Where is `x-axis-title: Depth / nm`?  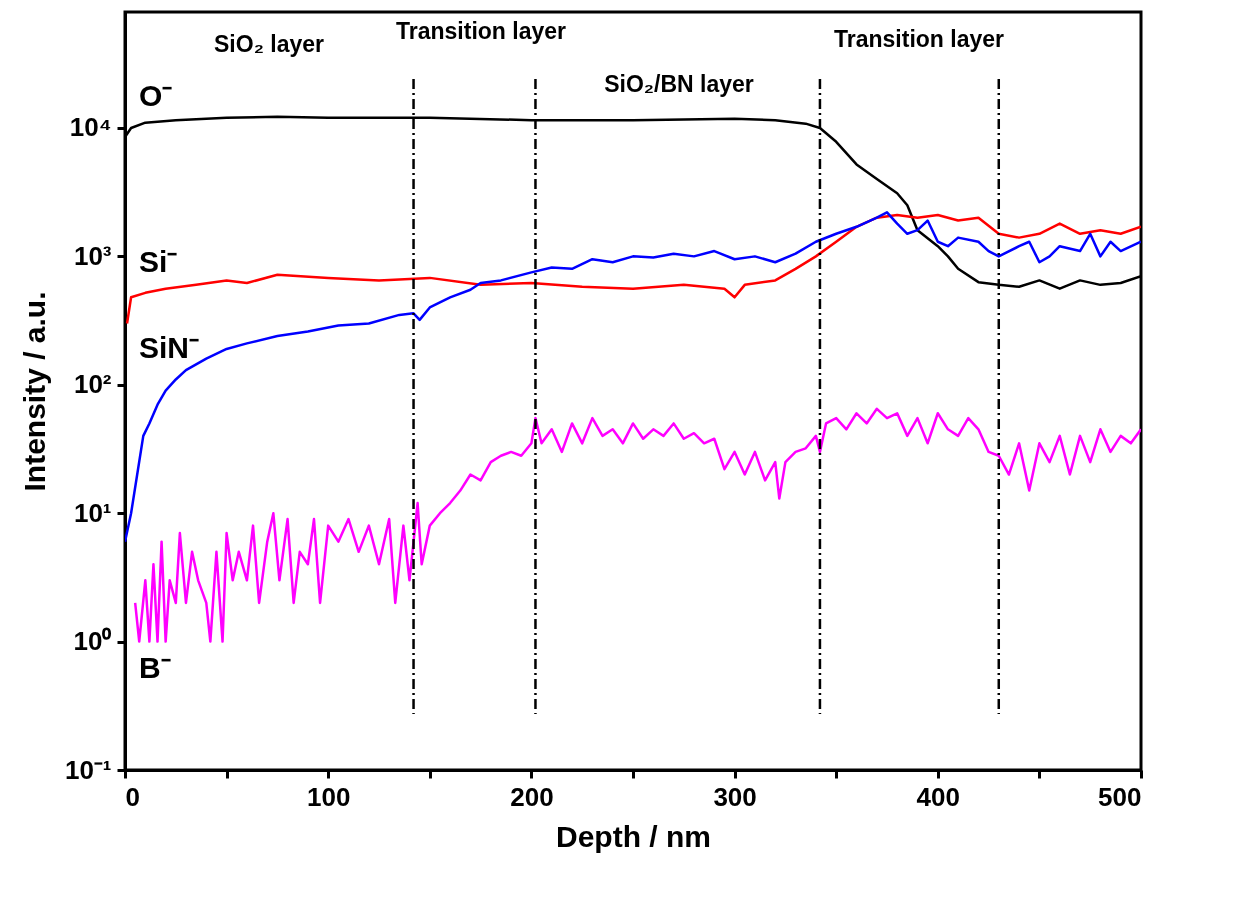
x-axis-title: Depth / nm is located at coordinates (633, 836).